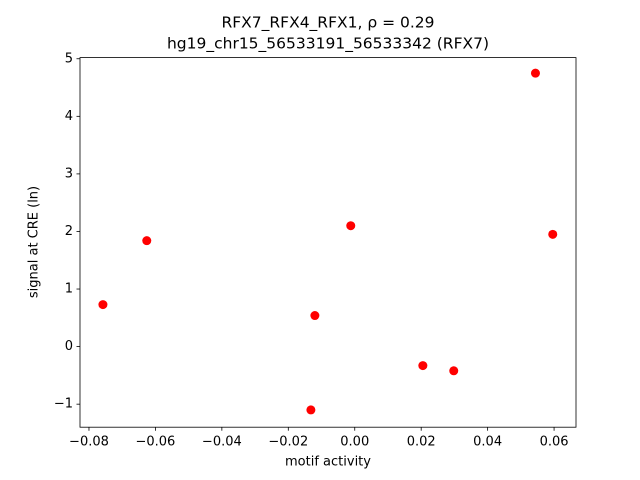  I want to click on y-axis-label: signal at CRE (ln), so click(34, 242).